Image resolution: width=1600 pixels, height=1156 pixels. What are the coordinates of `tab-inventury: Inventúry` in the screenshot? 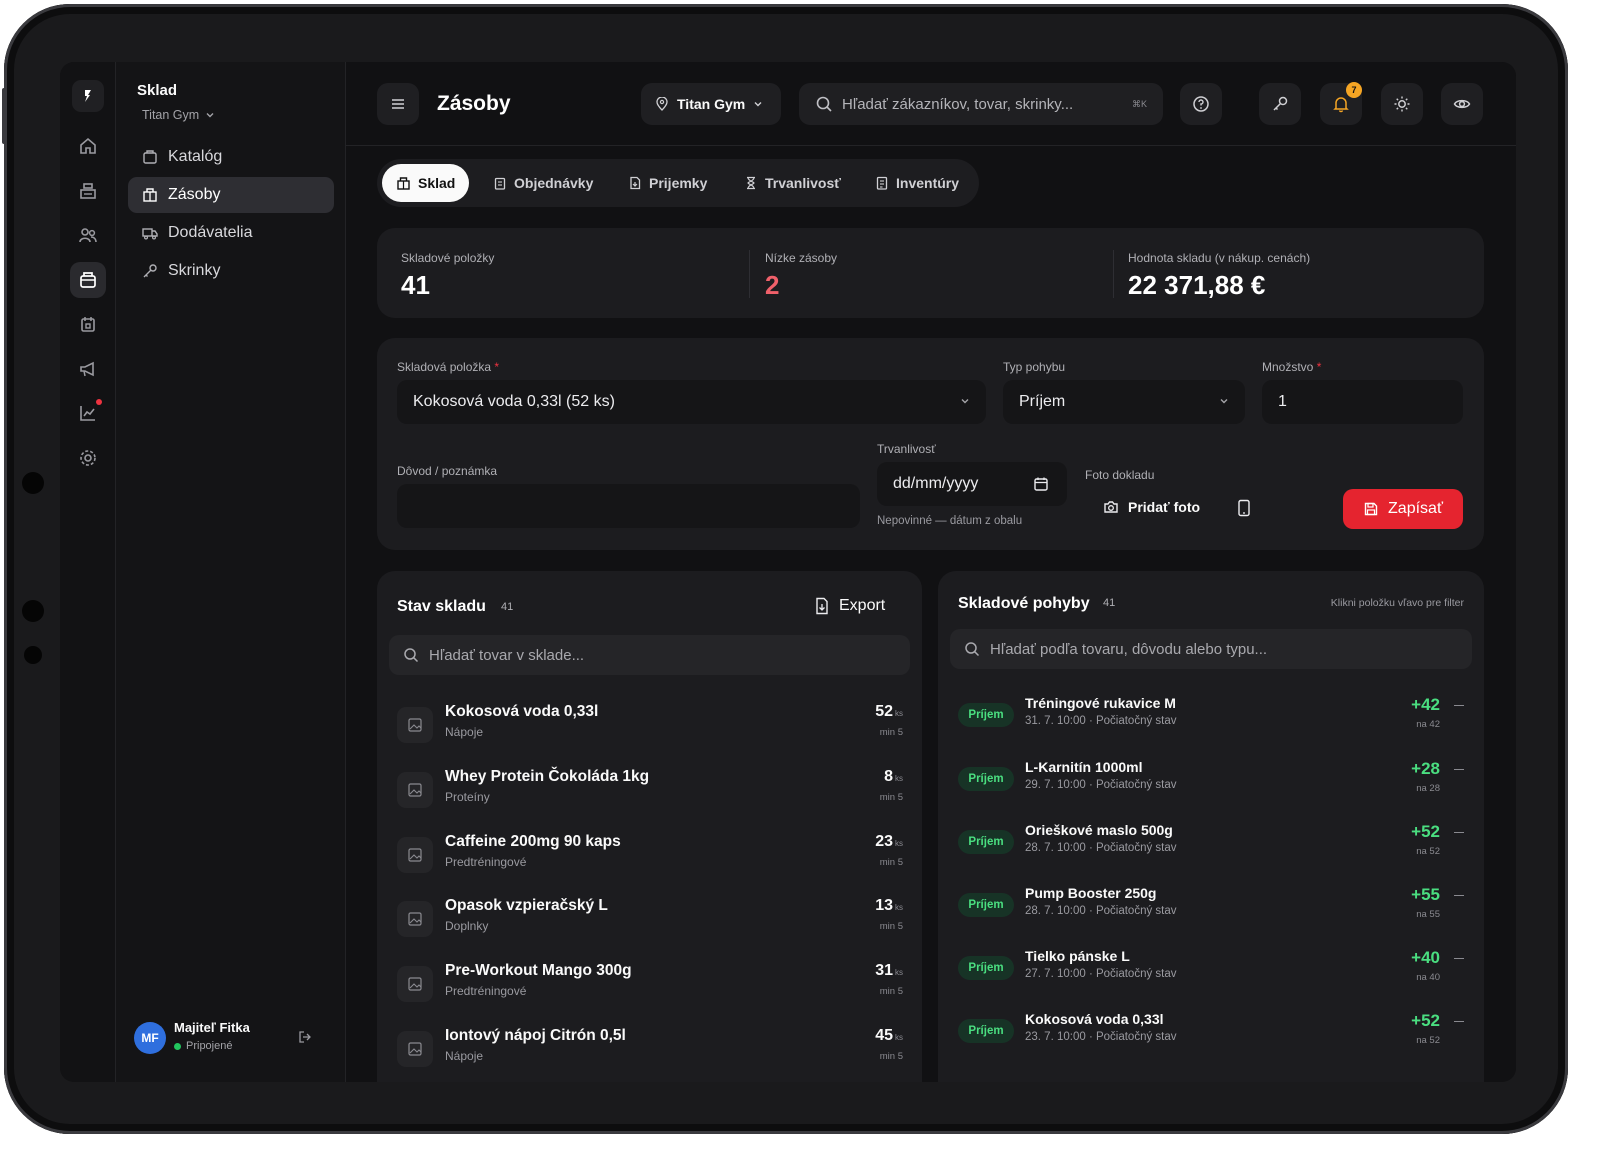 It's located at (917, 183).